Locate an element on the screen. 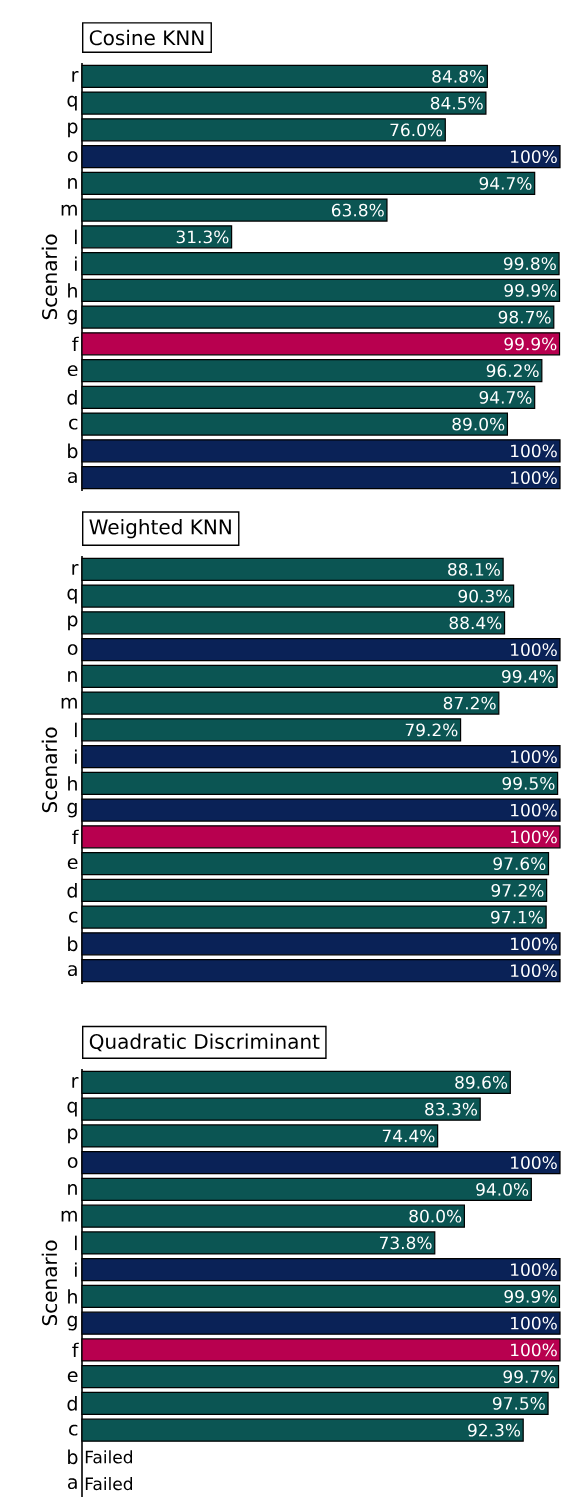 The image size is (561, 1497). data-label: 94.0% is located at coordinates (502, 1189).